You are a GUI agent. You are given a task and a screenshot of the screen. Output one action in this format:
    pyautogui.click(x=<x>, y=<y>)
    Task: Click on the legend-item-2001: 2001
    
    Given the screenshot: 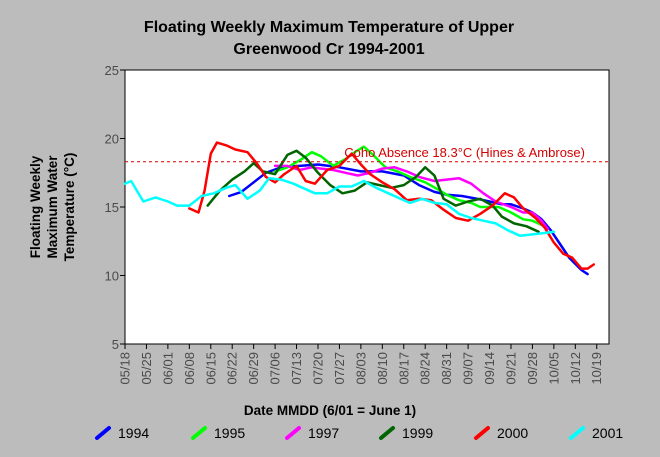 What is the action you would take?
    pyautogui.click(x=596, y=433)
    